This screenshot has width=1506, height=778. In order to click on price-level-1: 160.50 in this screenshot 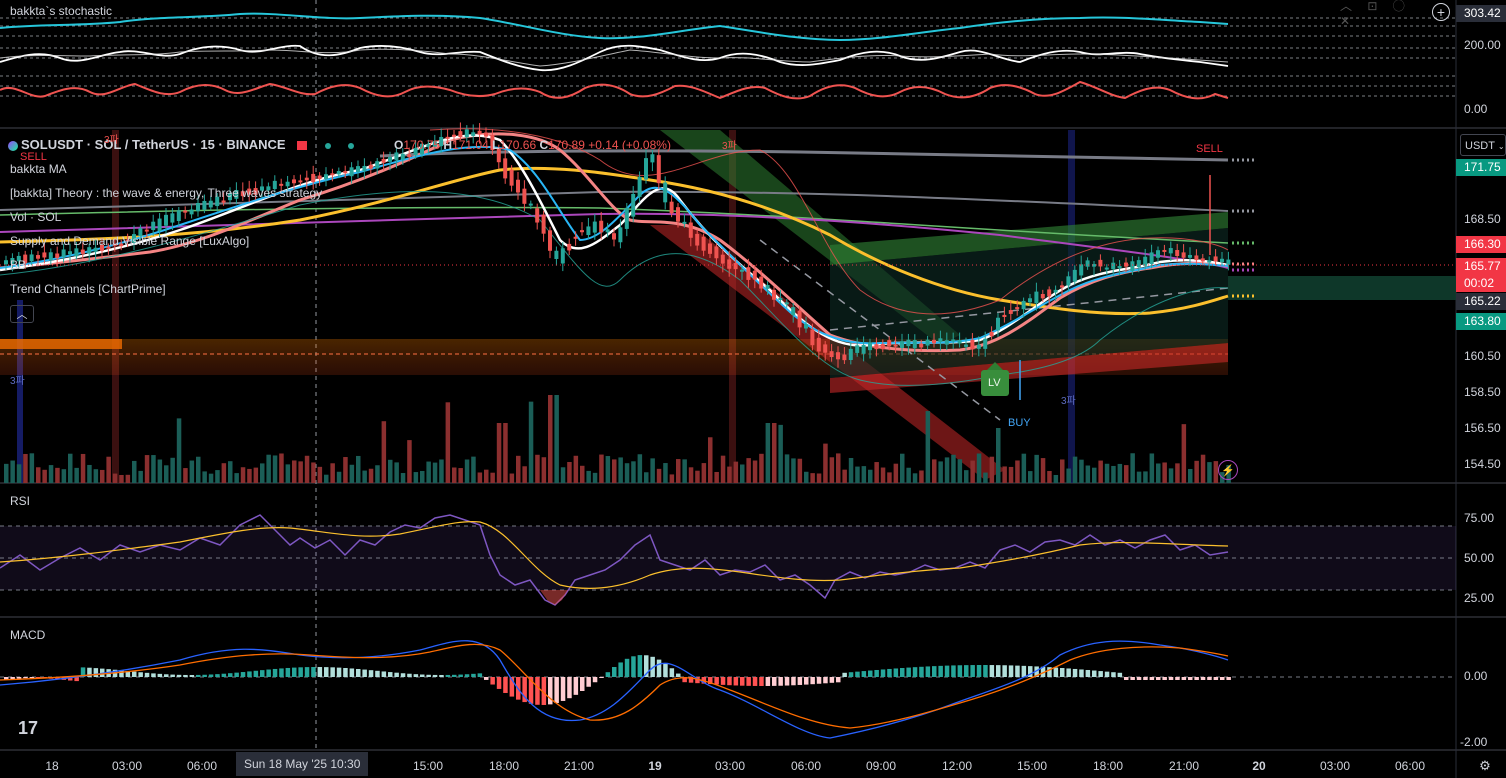, I will do `click(1482, 356)`.